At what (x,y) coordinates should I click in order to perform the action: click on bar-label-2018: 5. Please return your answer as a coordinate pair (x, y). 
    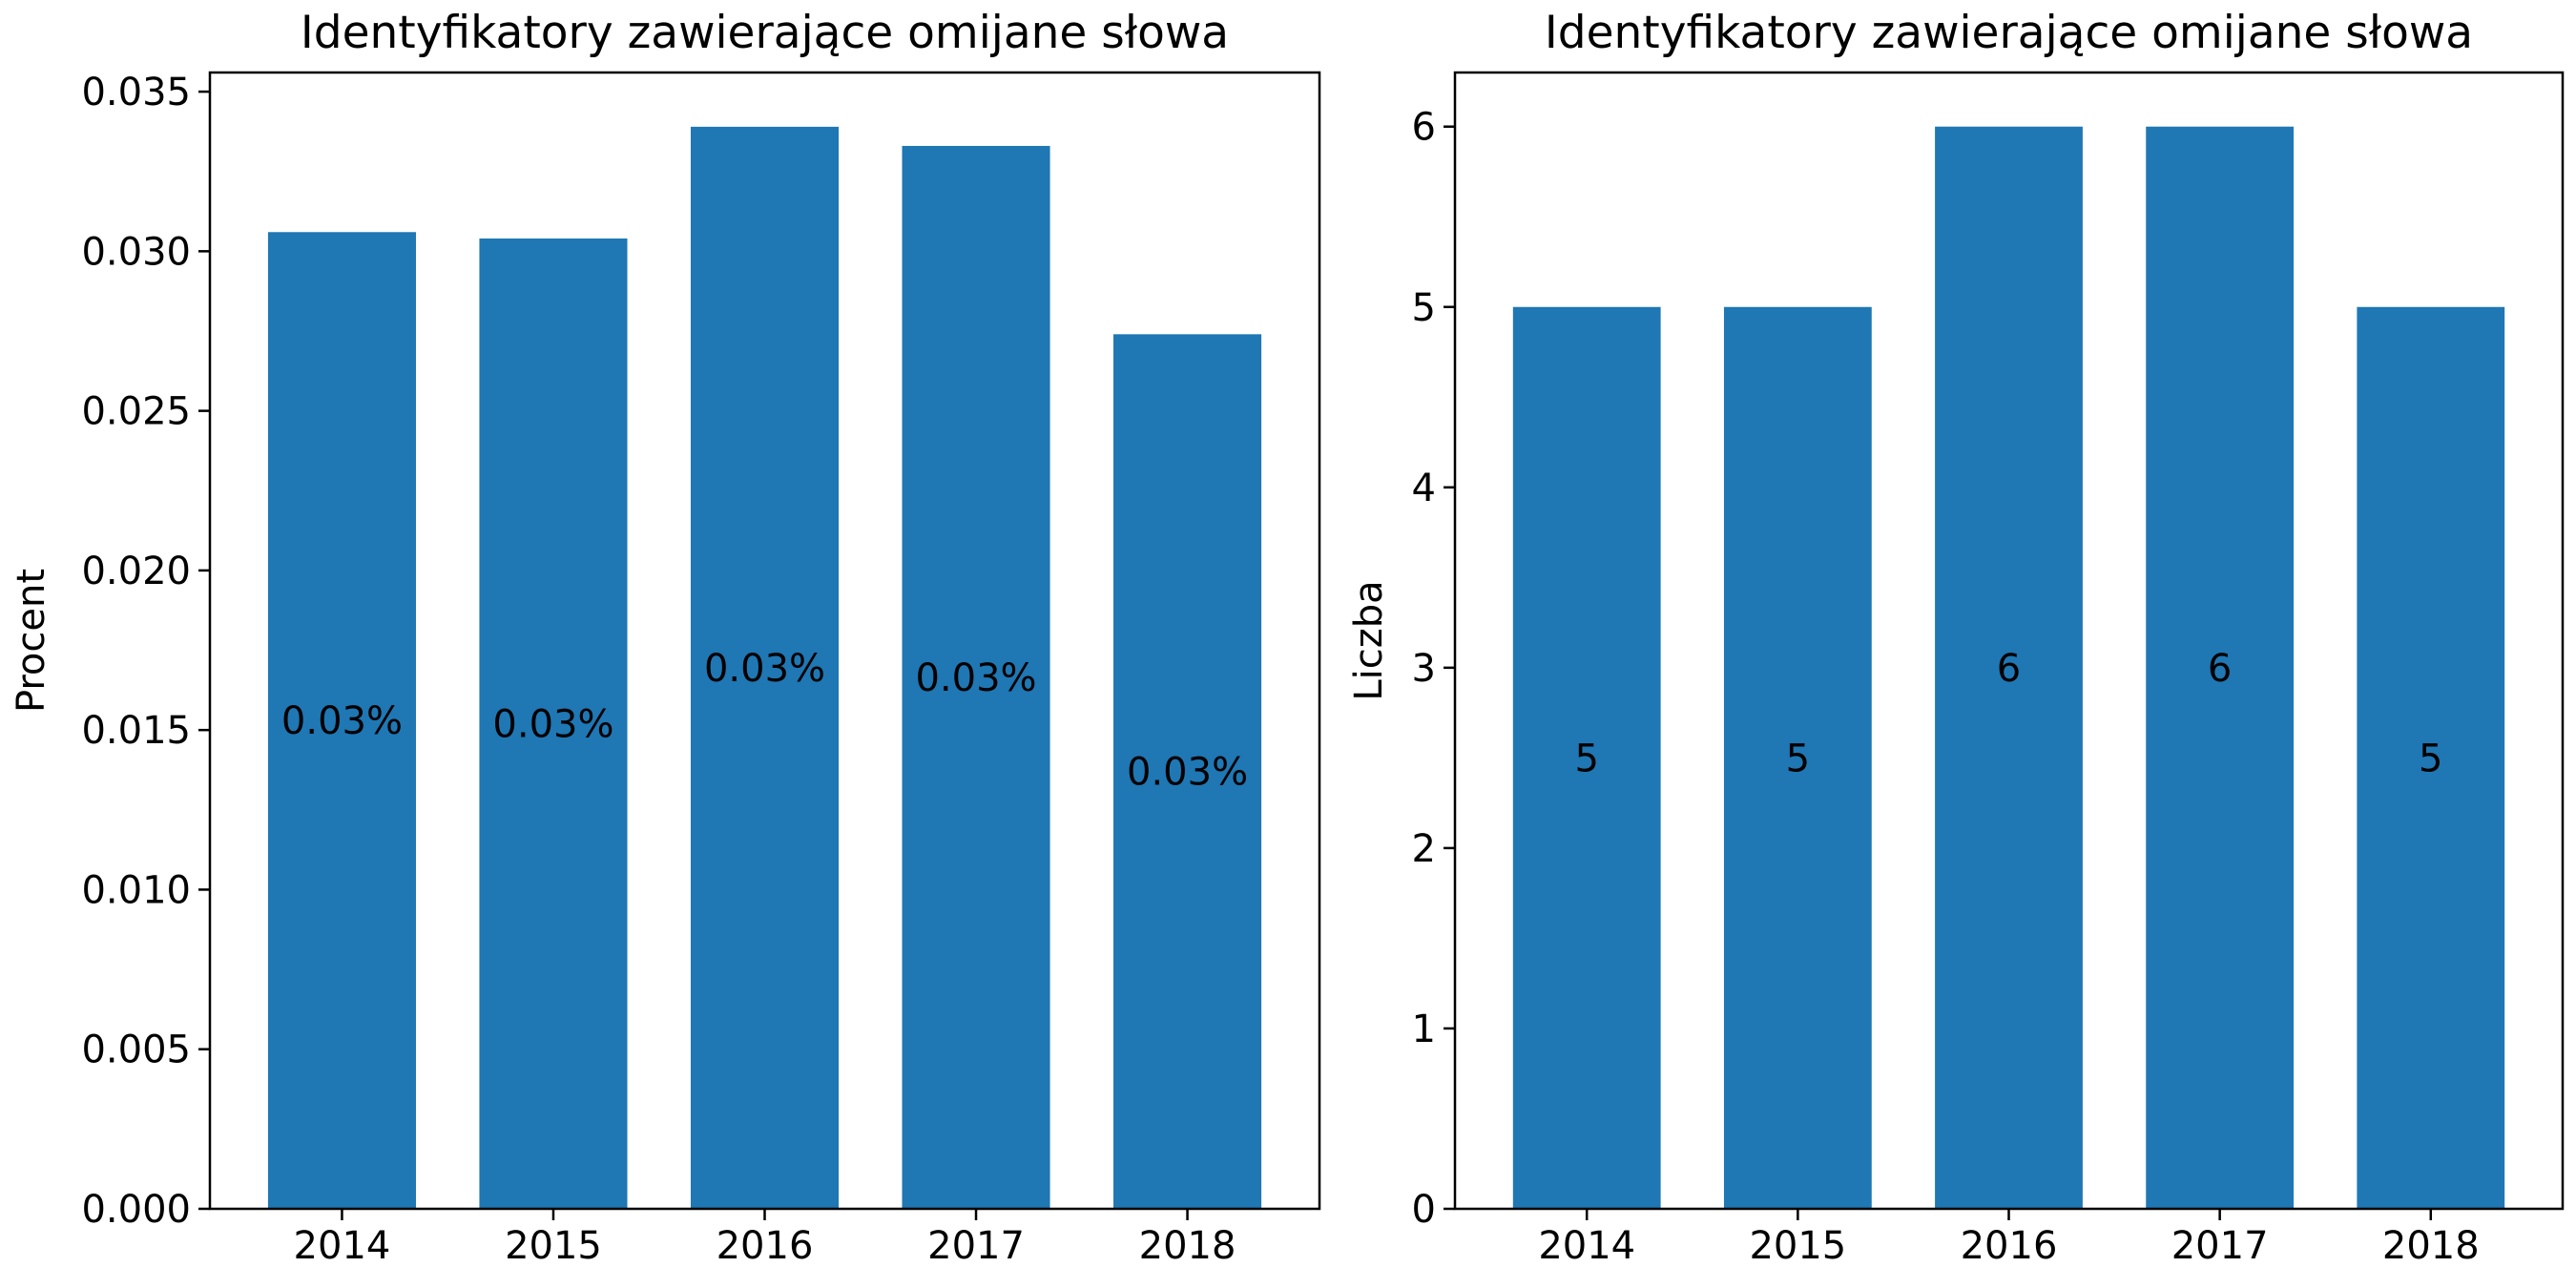
    Looking at the image, I should click on (2430, 758).